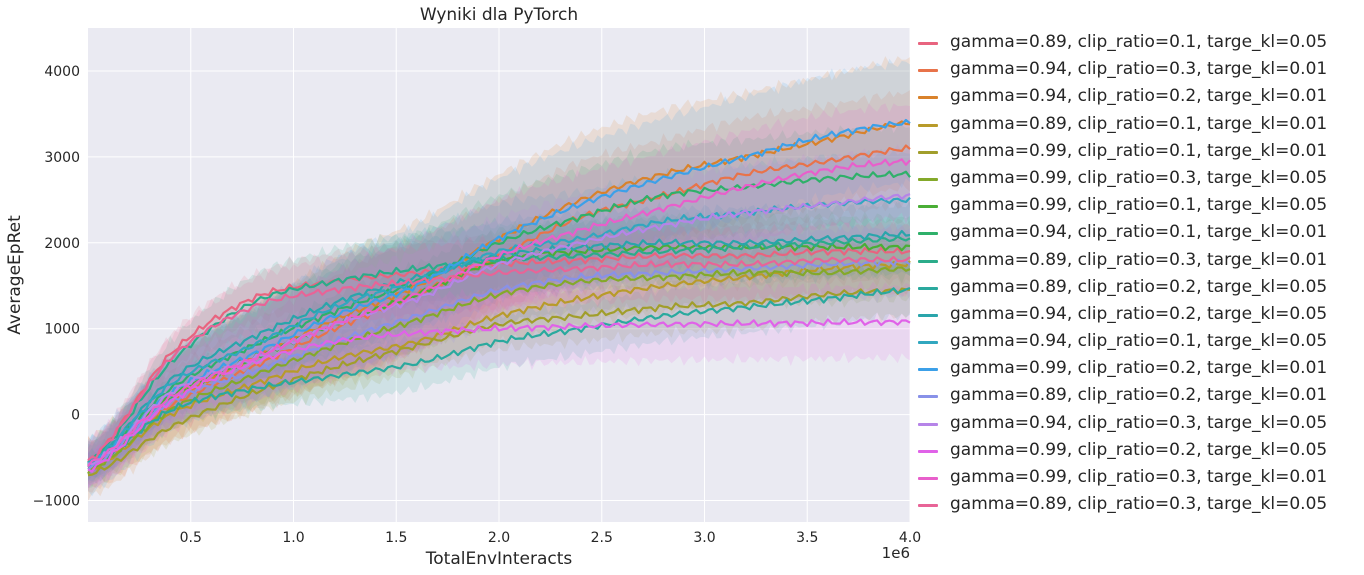 The width and height of the screenshot is (1364, 575). Describe the element at coordinates (896, 553) in the screenshot. I see `x-axis-offset-label: 1e6` at that location.